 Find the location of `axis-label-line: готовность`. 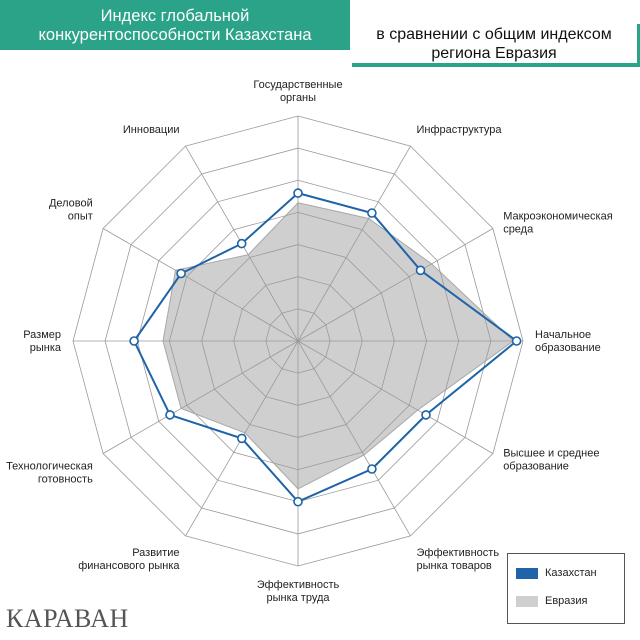

axis-label-line: готовность is located at coordinates (65, 480).